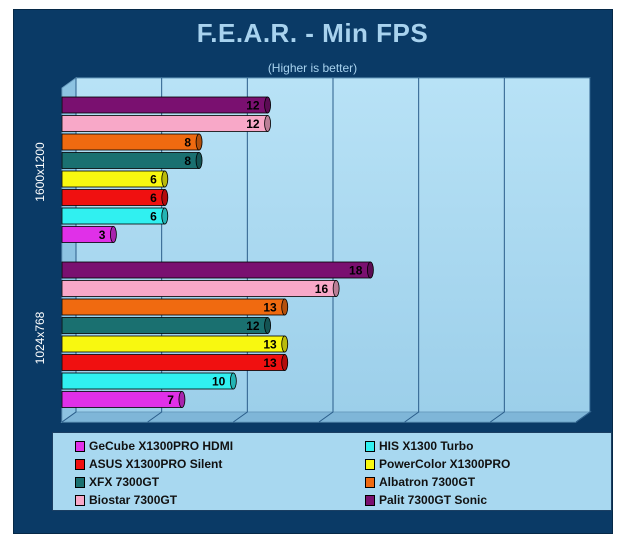 The image size is (625, 547). What do you see at coordinates (445, 464) in the screenshot?
I see `legend-label: PowerColor X1300PRO` at bounding box center [445, 464].